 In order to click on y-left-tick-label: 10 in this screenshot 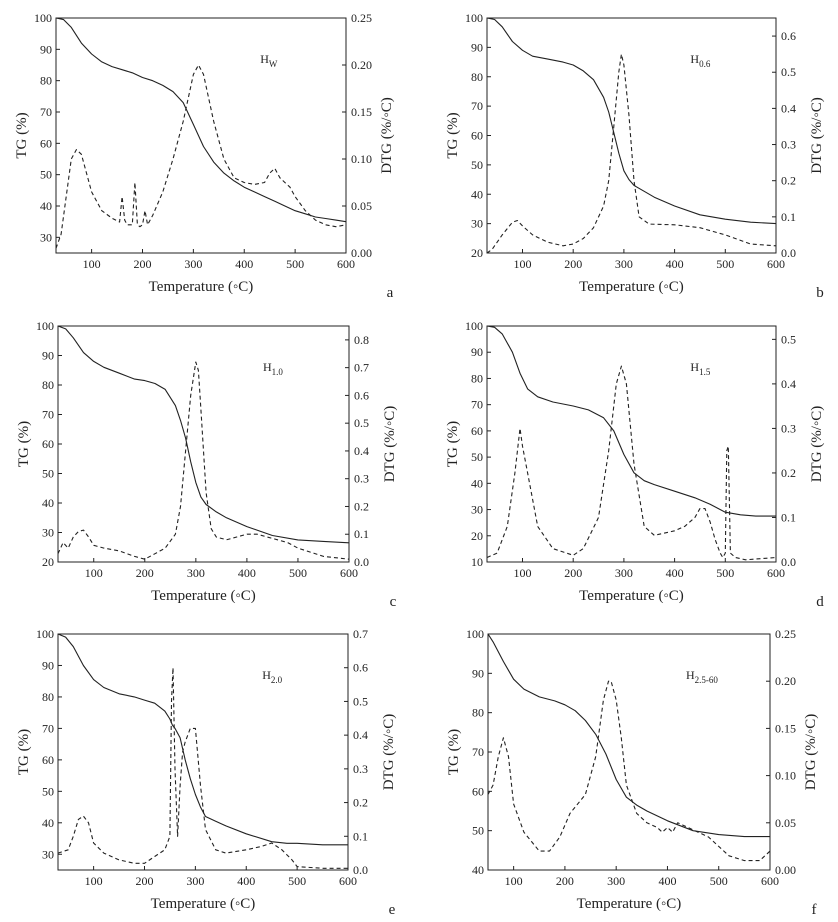, I will do `click(477, 562)`.